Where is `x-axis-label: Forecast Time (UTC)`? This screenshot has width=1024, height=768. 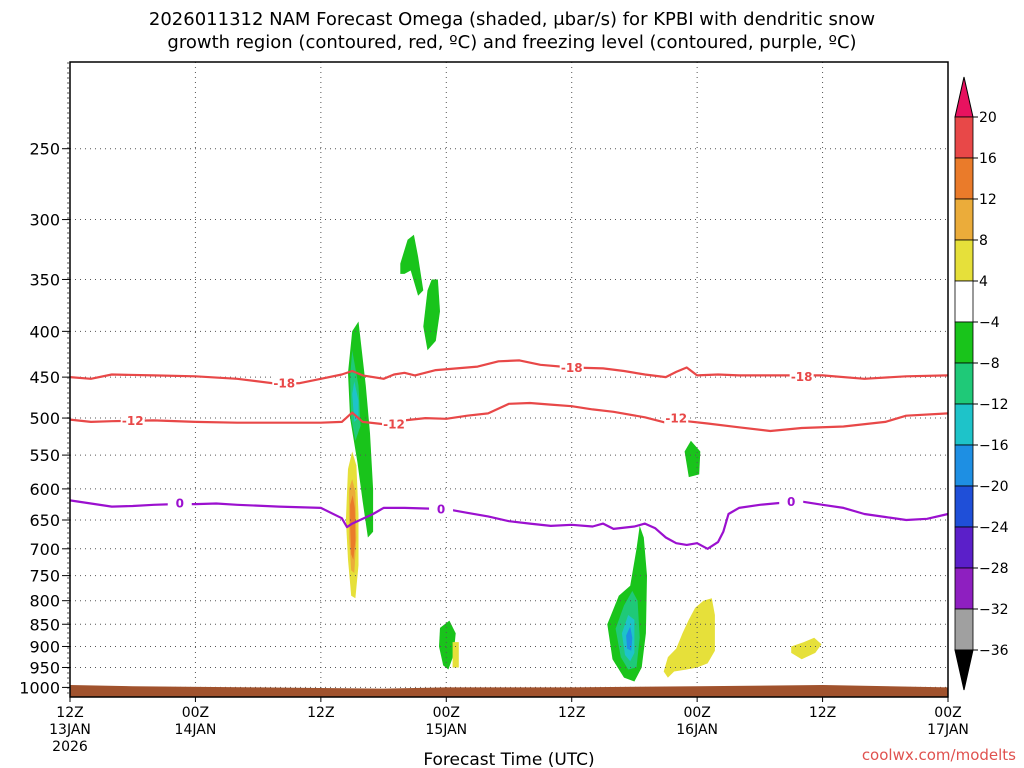 x-axis-label: Forecast Time (UTC) is located at coordinates (508, 759).